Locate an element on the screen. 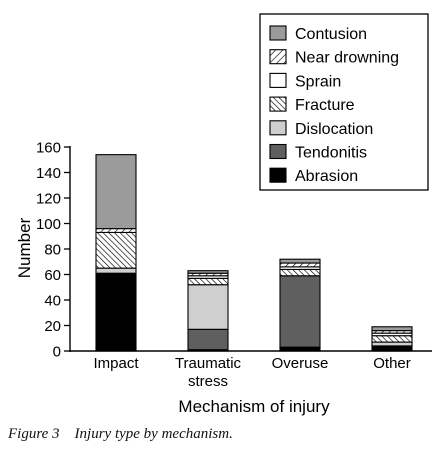  x-axis-label: Mechanism of injury is located at coordinates (254, 406).